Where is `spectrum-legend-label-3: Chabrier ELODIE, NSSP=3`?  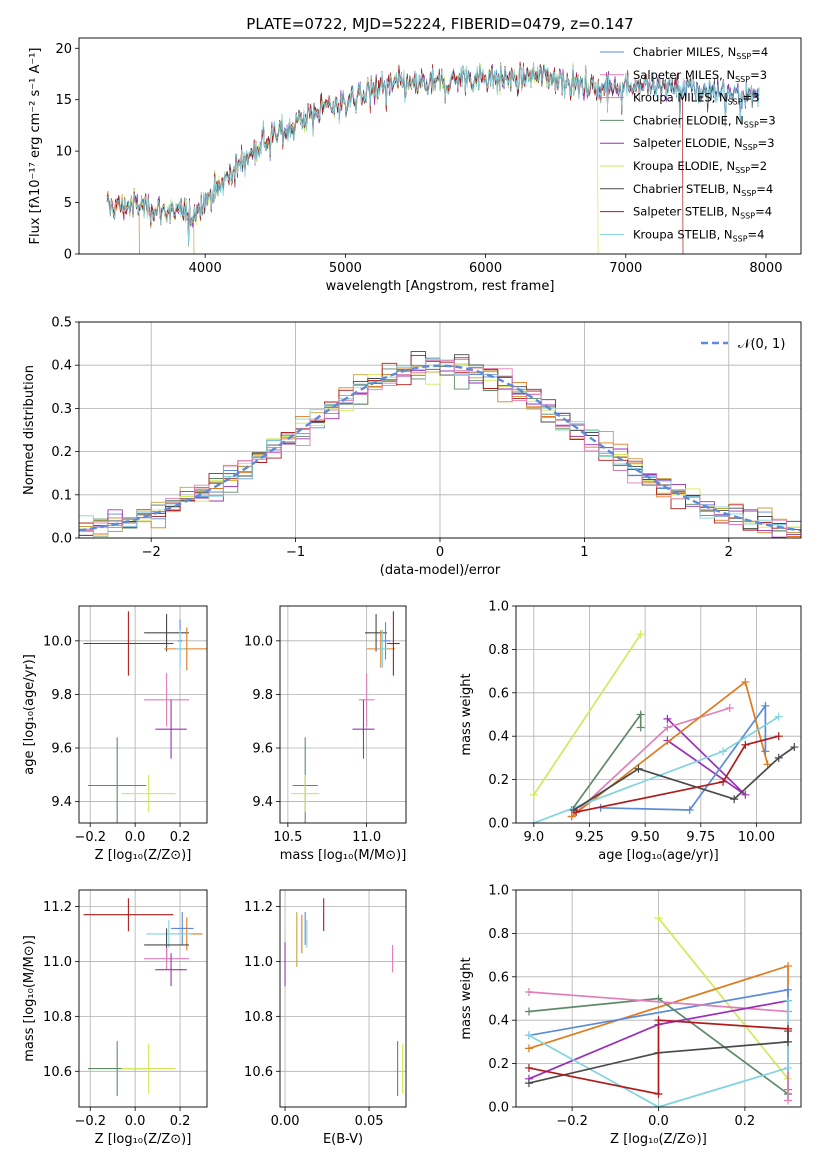 spectrum-legend-label-3: Chabrier ELODIE, NSSP=3 is located at coordinates (704, 121).